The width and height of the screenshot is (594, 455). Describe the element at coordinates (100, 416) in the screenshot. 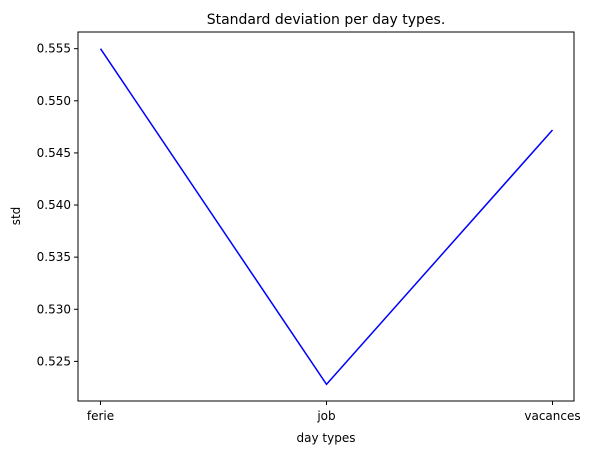

I see `x-tick-label: ferie` at that location.